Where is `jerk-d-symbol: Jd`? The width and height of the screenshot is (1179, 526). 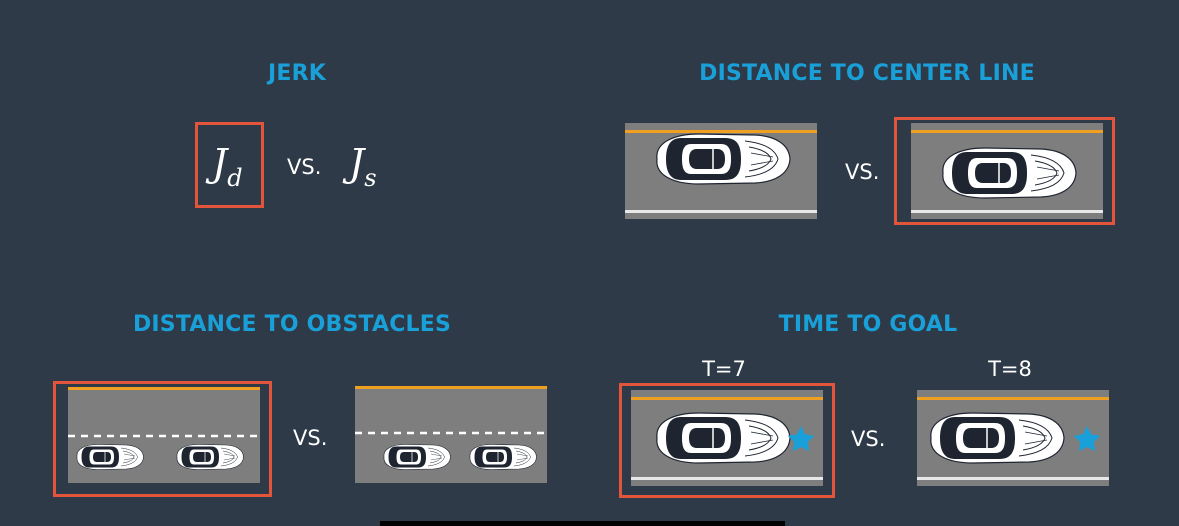 jerk-d-symbol: Jd is located at coordinates (227, 166).